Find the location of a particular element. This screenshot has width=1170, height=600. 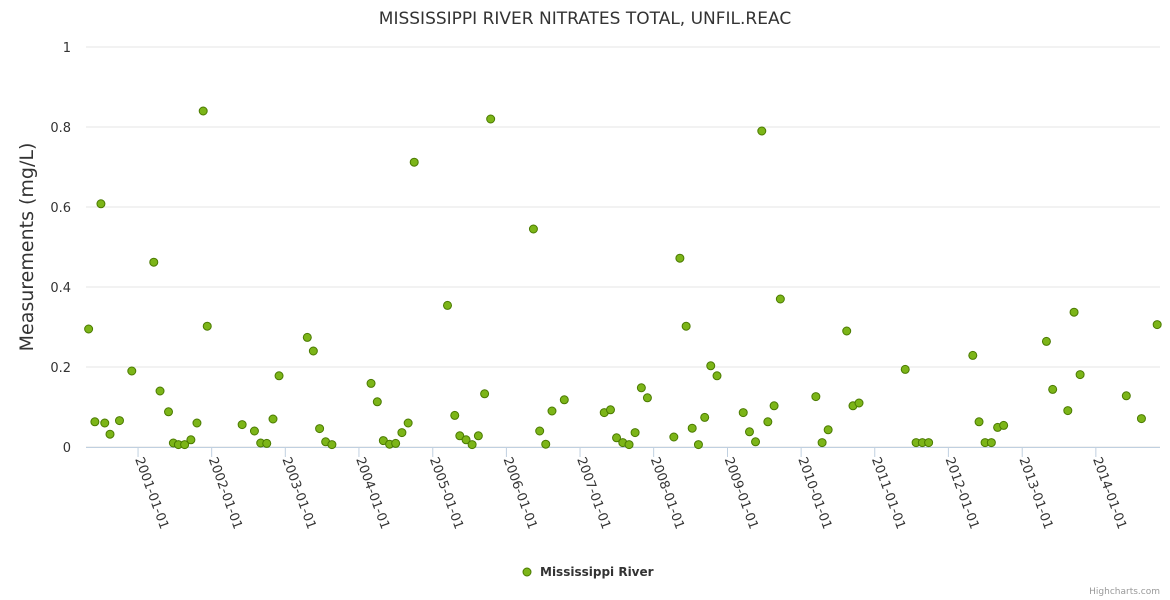

legend-label: Mississippi River is located at coordinates (597, 572).